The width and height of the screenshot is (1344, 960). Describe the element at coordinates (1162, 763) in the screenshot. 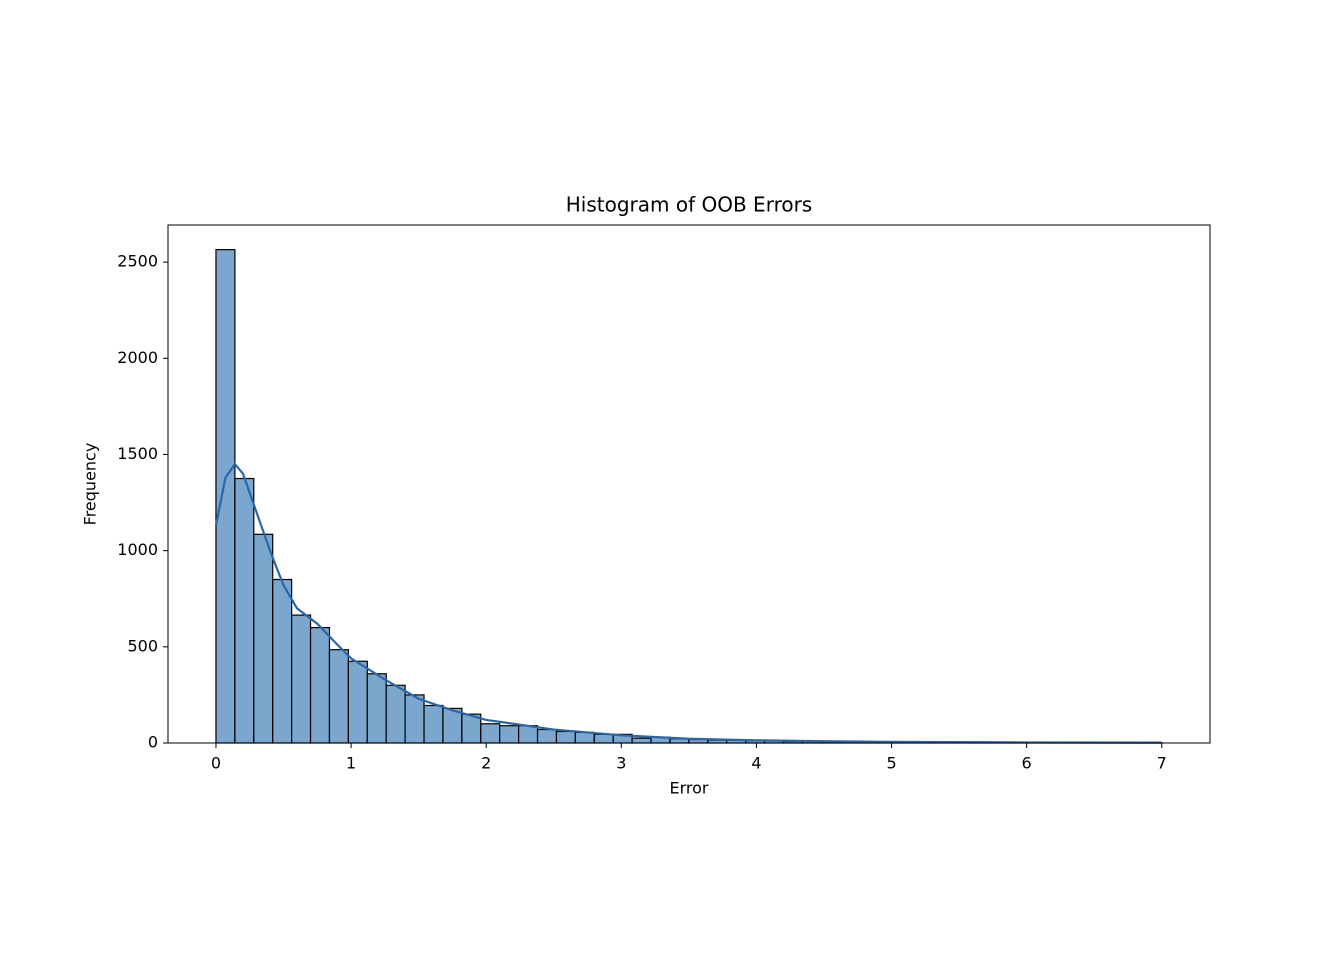

I see `x-tick-label: 7` at that location.